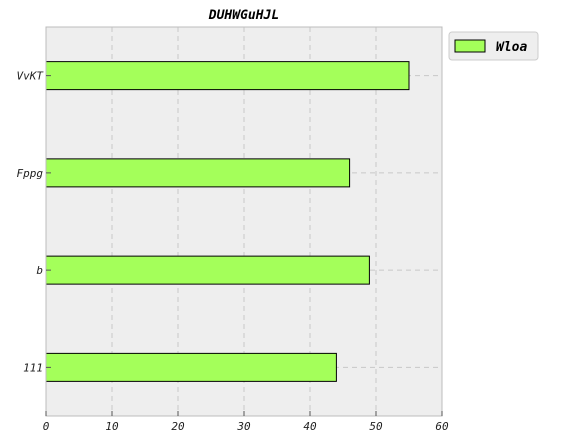  Describe the element at coordinates (30, 173) in the screenshot. I see `y-tick-label: Fppg` at that location.